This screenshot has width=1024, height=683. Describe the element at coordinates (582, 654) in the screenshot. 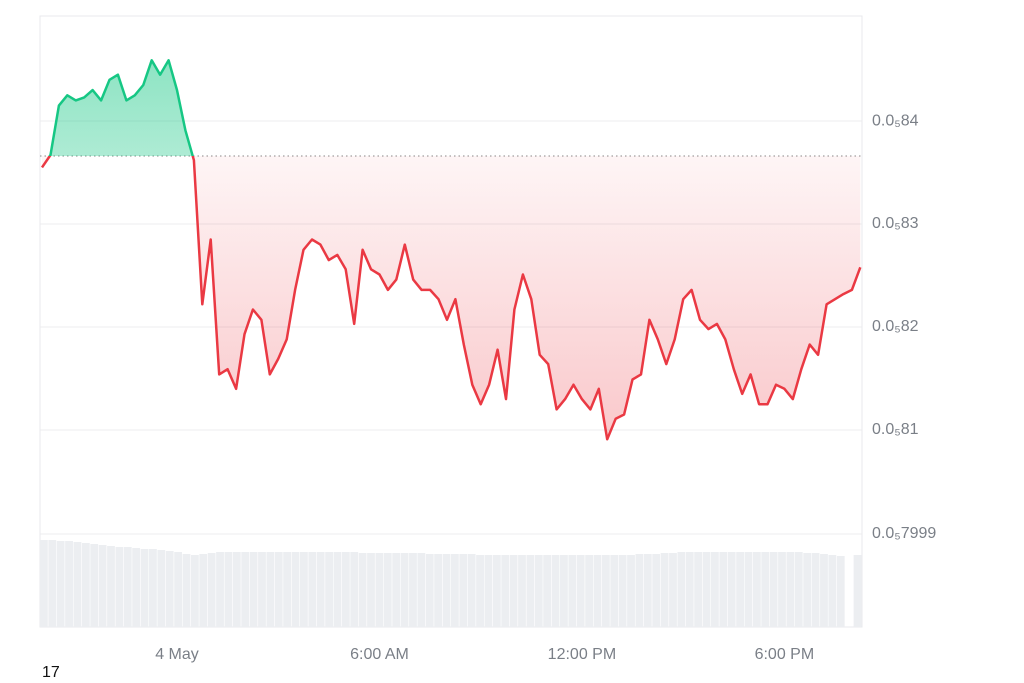

I see `x-tick-label: 12:00 PM` at that location.